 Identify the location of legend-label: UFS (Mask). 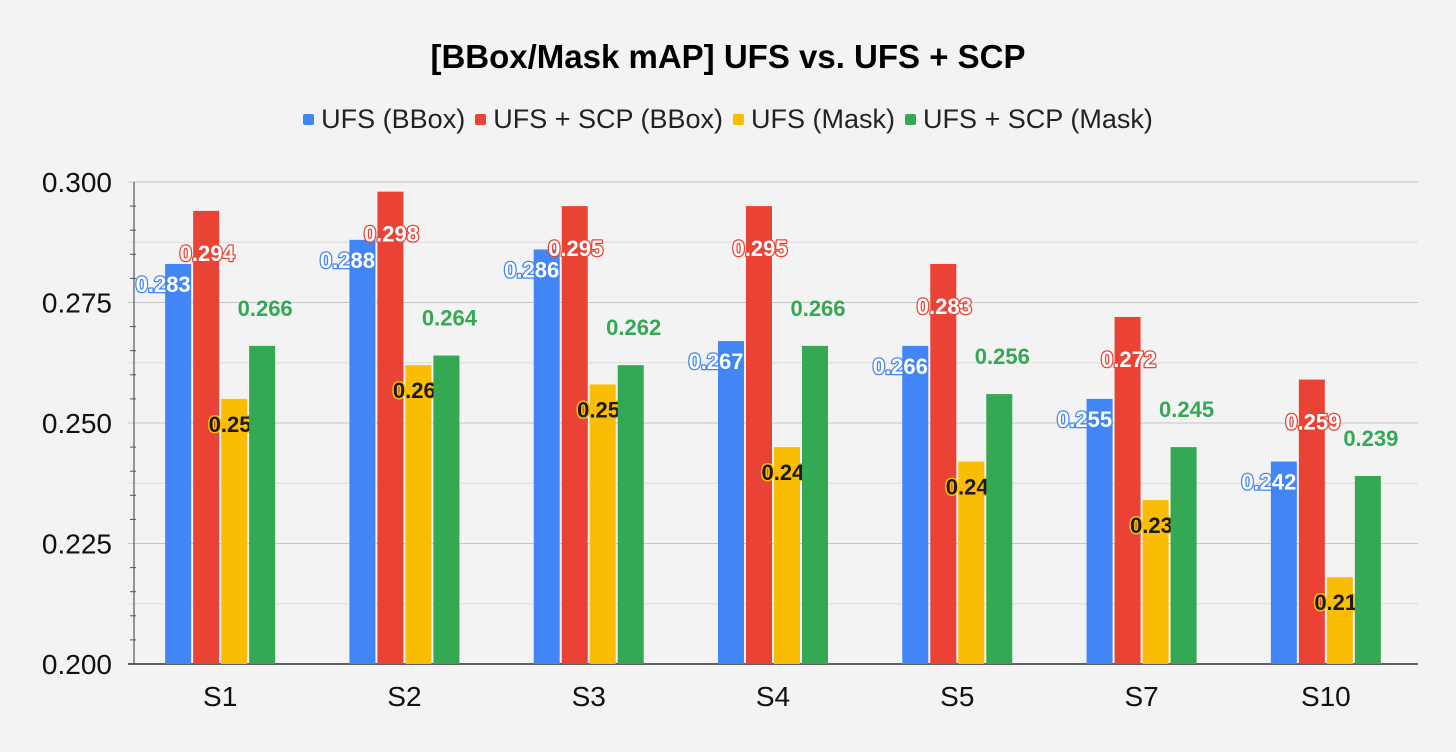
(823, 119).